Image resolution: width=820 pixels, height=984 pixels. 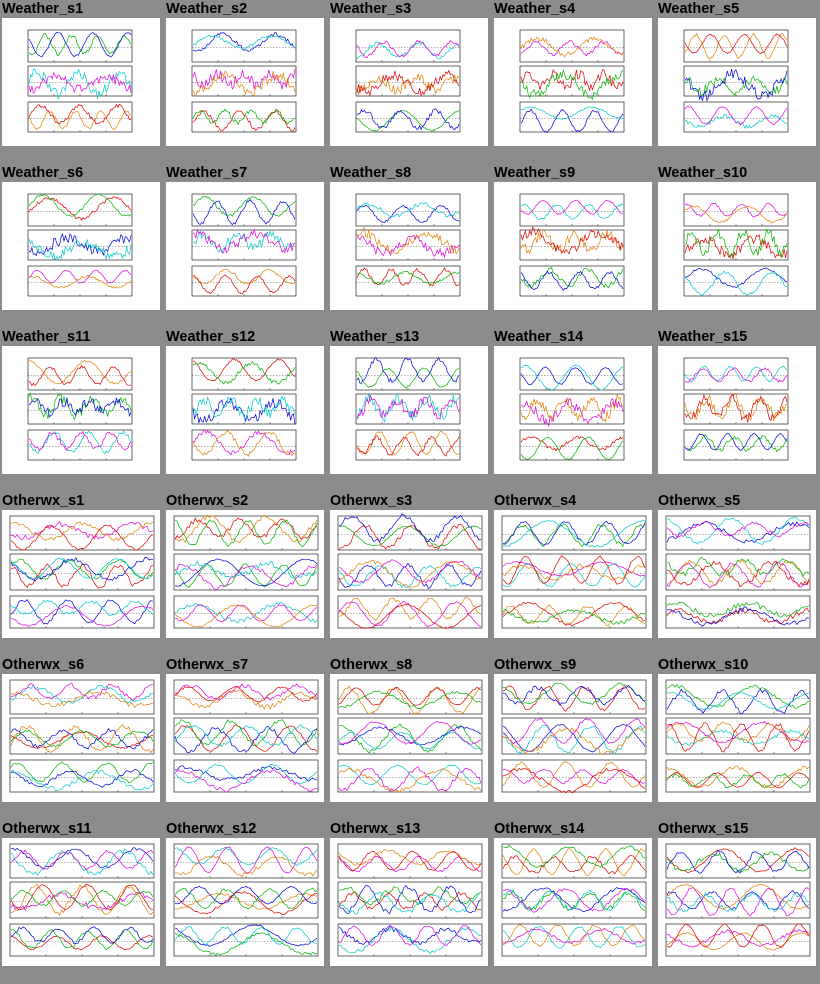 I want to click on thumbnail-cell: Weather_s3, so click(x=409, y=82).